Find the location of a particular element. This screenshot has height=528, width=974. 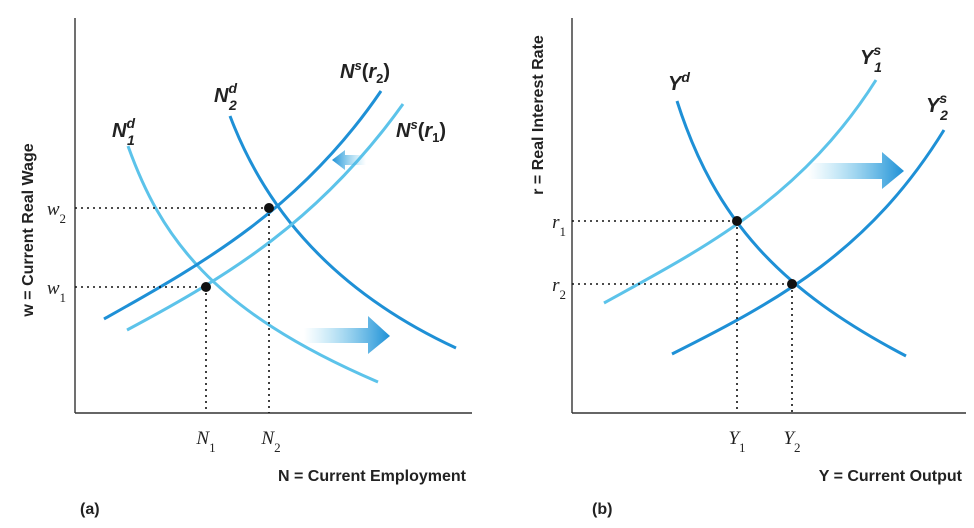

labor-supply-curve-r2 is located at coordinates (243, 205).